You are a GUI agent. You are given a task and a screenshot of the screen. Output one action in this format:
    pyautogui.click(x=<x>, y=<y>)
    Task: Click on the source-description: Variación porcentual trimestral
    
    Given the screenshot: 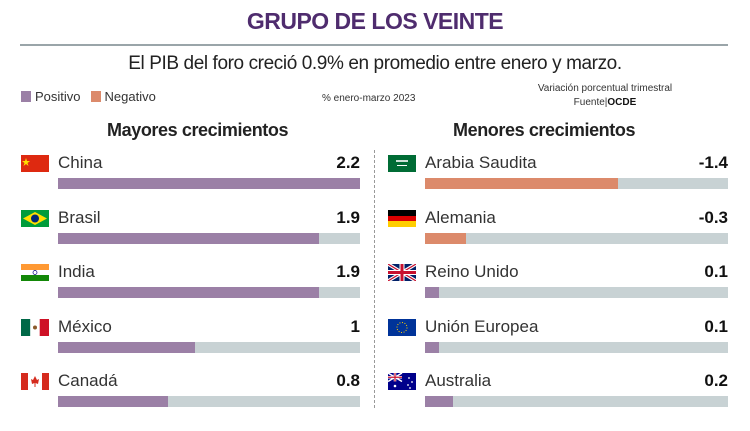 What is the action you would take?
    pyautogui.click(x=605, y=88)
    